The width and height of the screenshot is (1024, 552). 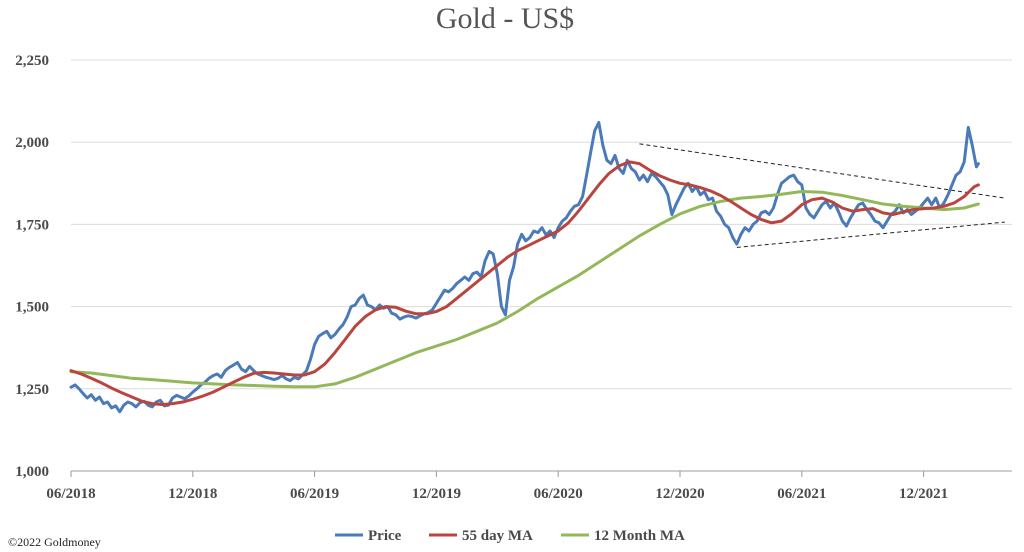 I want to click on trendline-lower, so click(x=870, y=234).